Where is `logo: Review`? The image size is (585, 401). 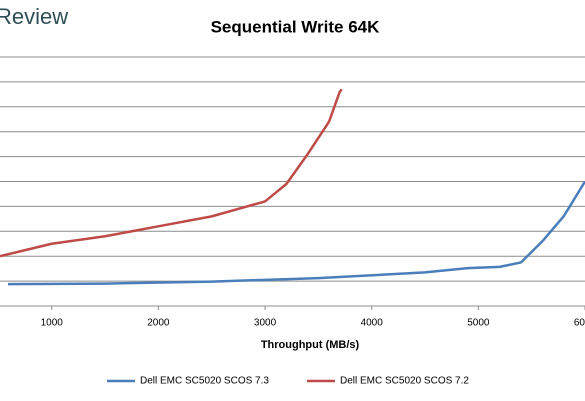 logo: Review is located at coordinates (34, 16).